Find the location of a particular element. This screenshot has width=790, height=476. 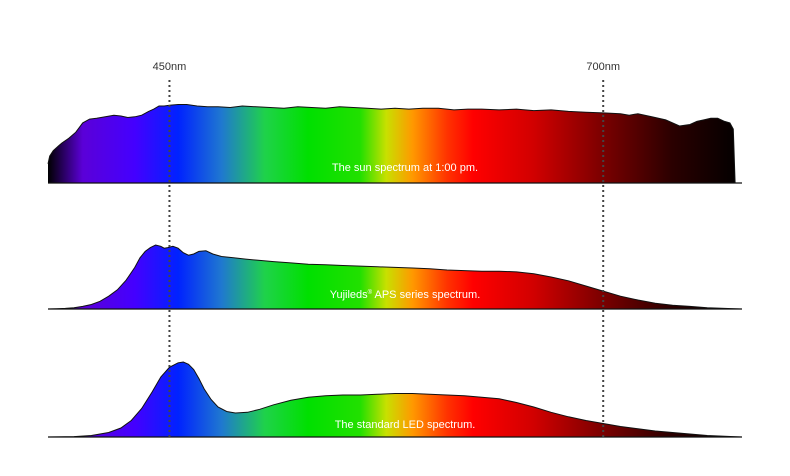

registered-mark: ® is located at coordinates (370, 292).